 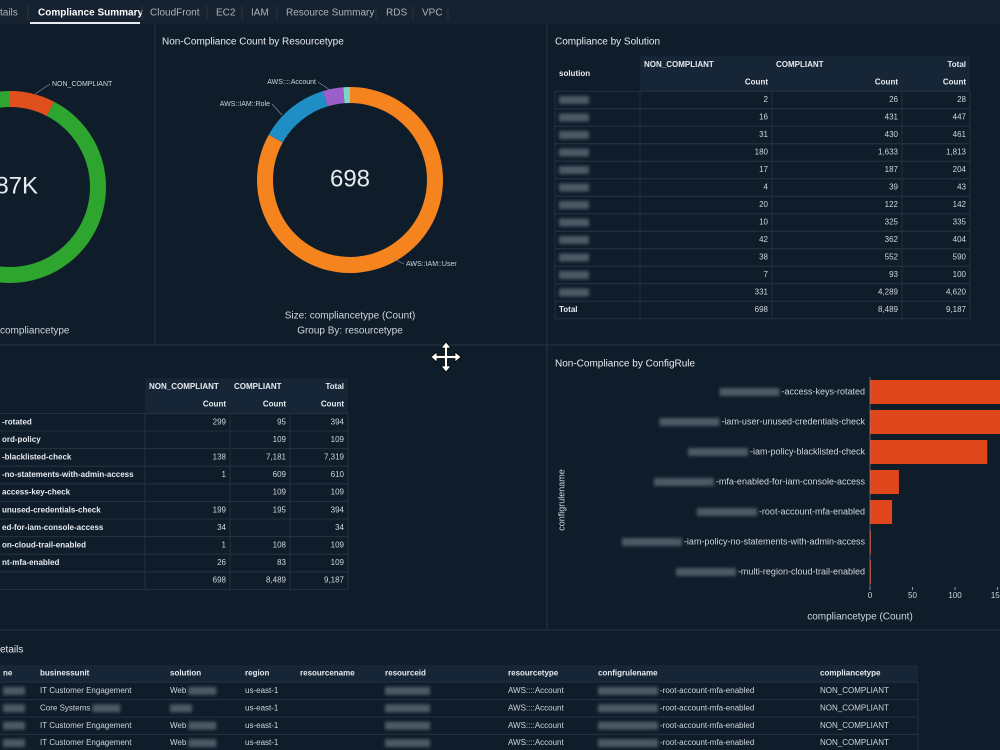 I want to click on cell-value: 698, so click(x=220, y=580).